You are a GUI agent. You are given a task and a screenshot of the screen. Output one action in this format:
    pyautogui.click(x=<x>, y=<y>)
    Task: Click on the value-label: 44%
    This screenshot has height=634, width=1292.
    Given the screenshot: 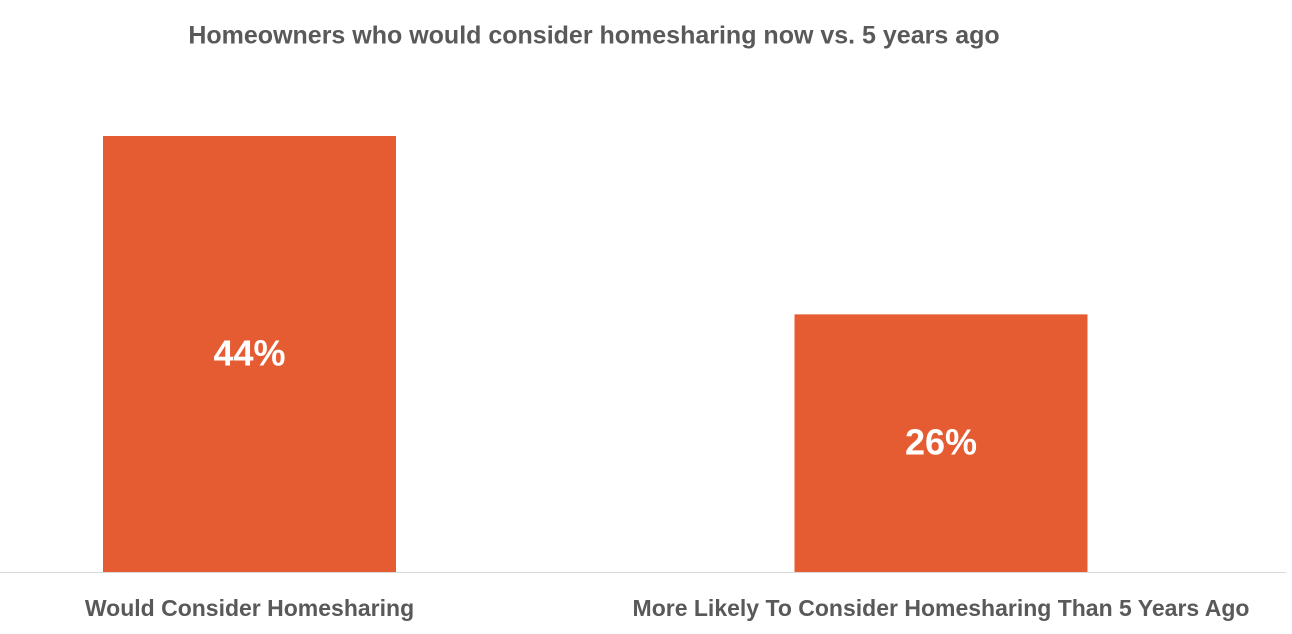 What is the action you would take?
    pyautogui.click(x=249, y=353)
    